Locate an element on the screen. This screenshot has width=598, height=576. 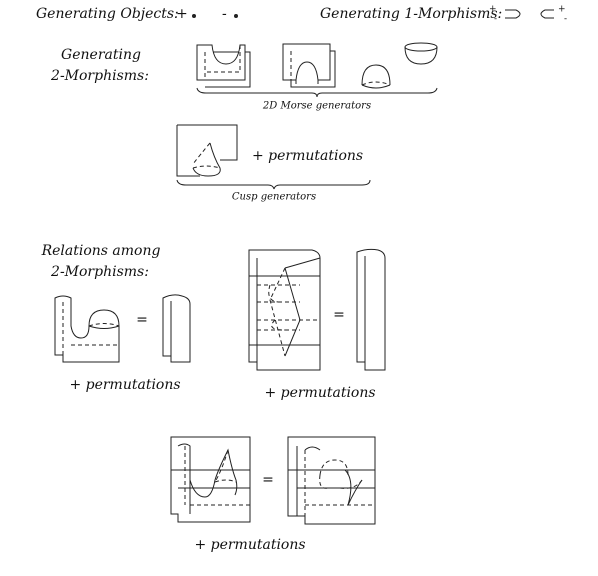
object-plus: + is located at coordinates (182, 14).